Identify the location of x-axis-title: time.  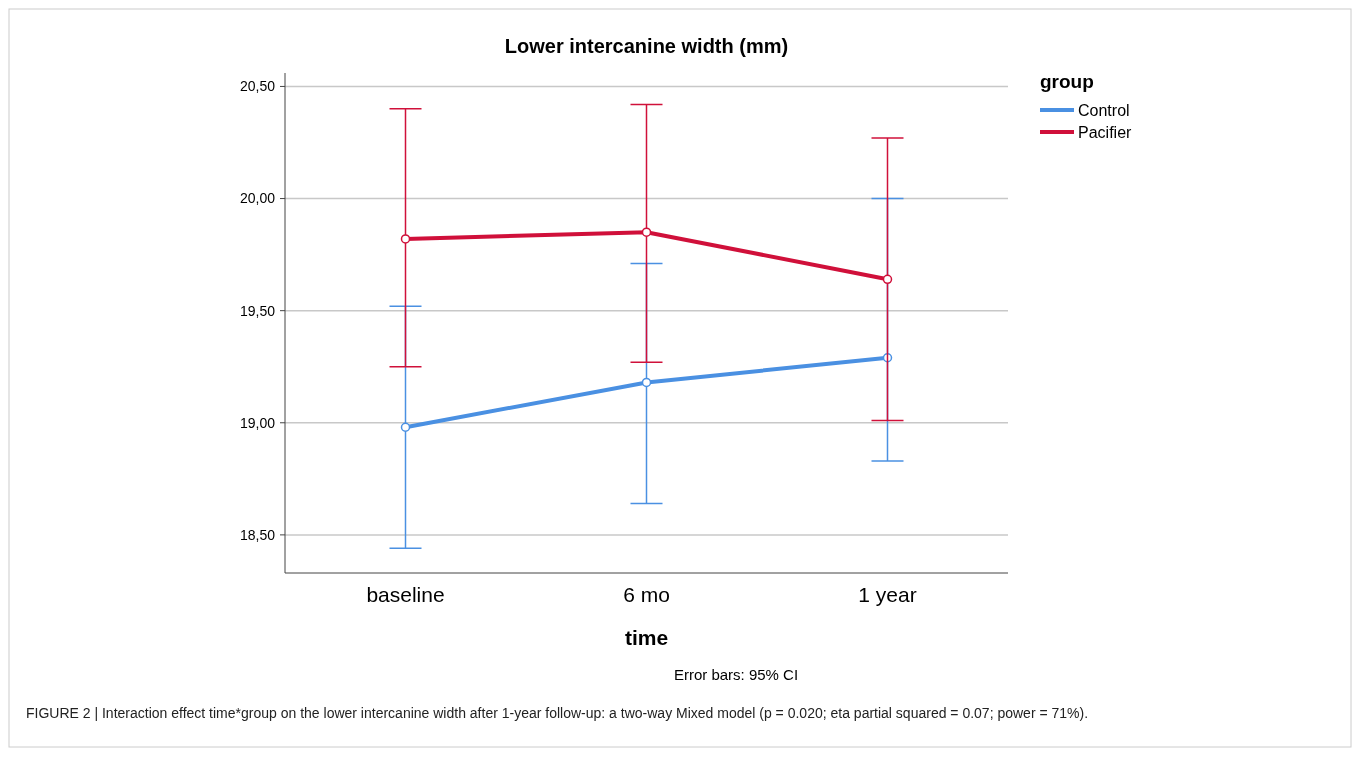
(646, 637).